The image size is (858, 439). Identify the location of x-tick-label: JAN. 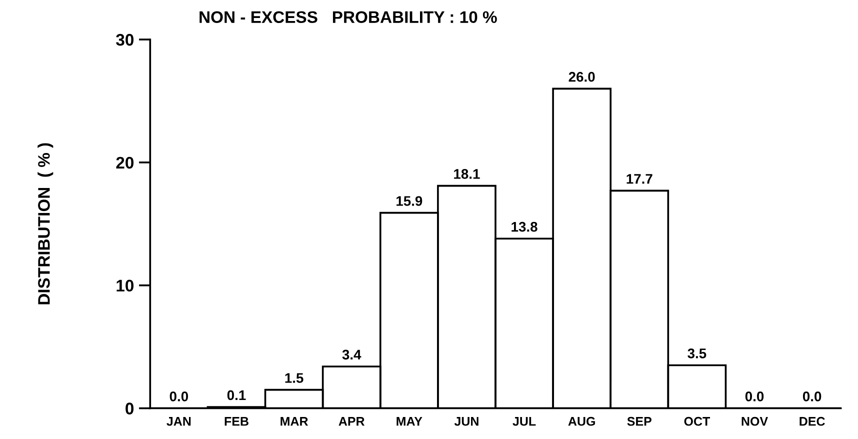
(178, 421).